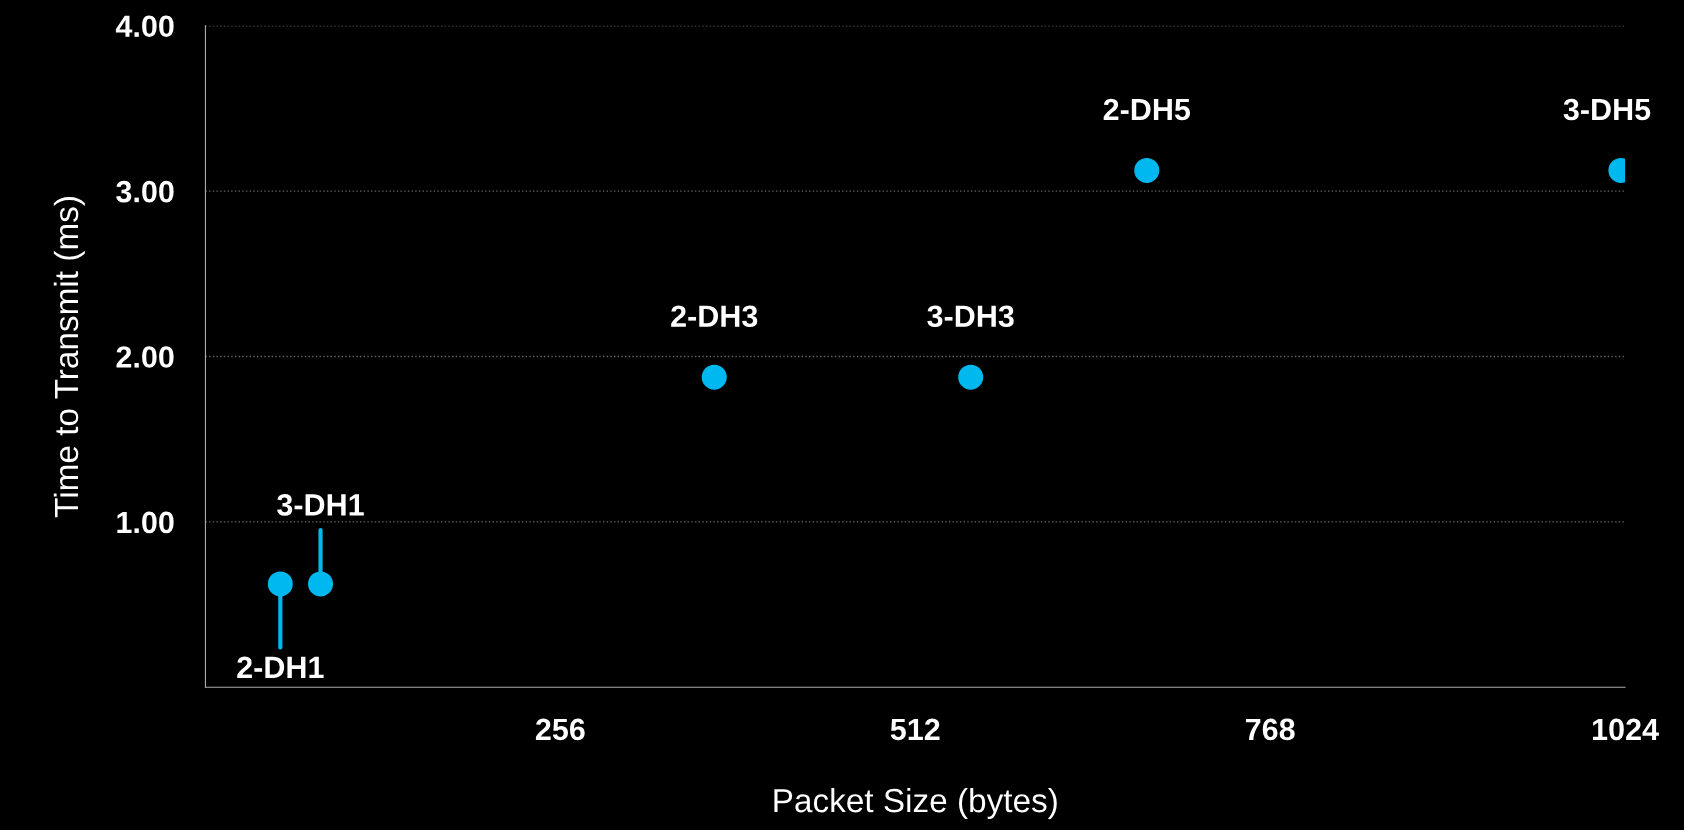 Image resolution: width=1684 pixels, height=830 pixels. I want to click on y-axis-title: Time to Transmit (ms), so click(69, 357).